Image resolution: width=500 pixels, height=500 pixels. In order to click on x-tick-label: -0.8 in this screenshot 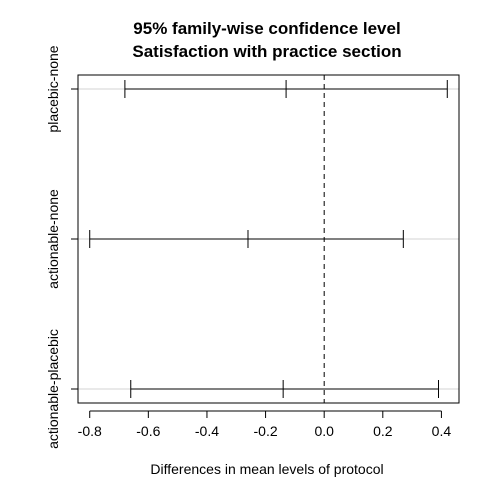, I will do `click(90, 431)`.